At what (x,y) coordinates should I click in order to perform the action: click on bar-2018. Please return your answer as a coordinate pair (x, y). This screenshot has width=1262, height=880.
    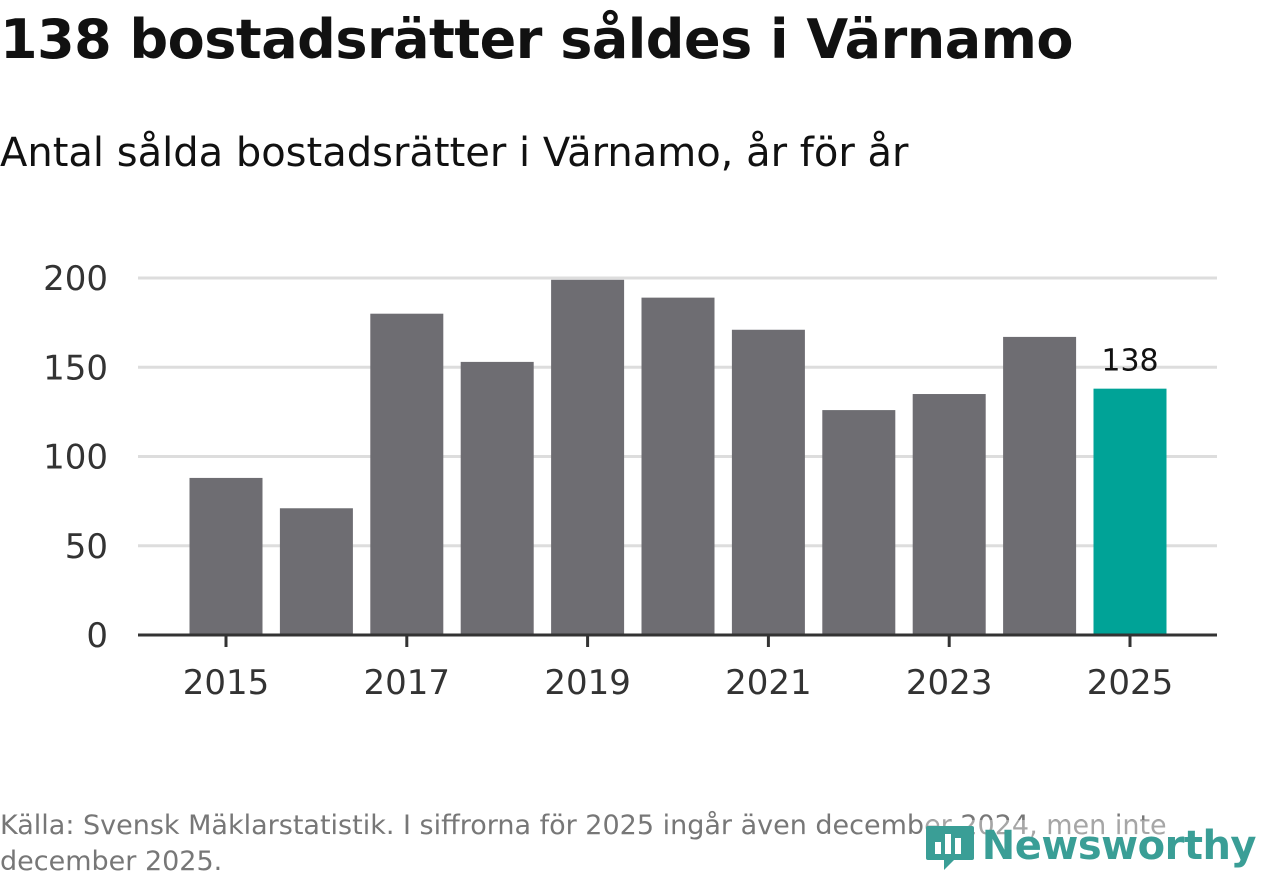
    Looking at the image, I should click on (497, 498).